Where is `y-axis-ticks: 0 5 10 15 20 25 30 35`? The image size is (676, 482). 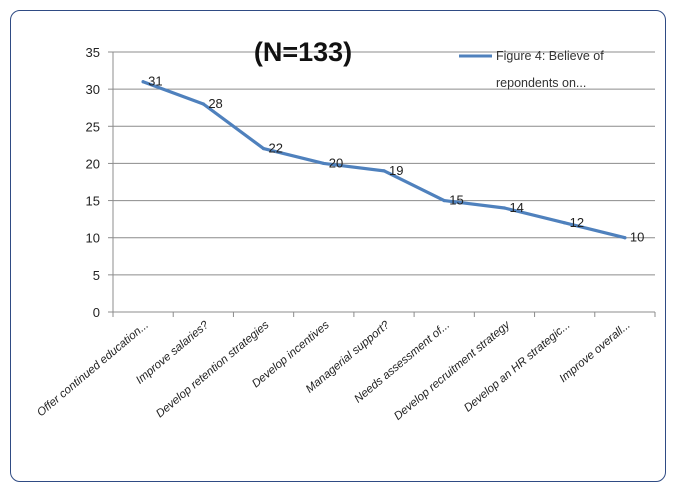
y-axis-ticks: 0 5 10 15 20 25 30 35 is located at coordinates (99, 182).